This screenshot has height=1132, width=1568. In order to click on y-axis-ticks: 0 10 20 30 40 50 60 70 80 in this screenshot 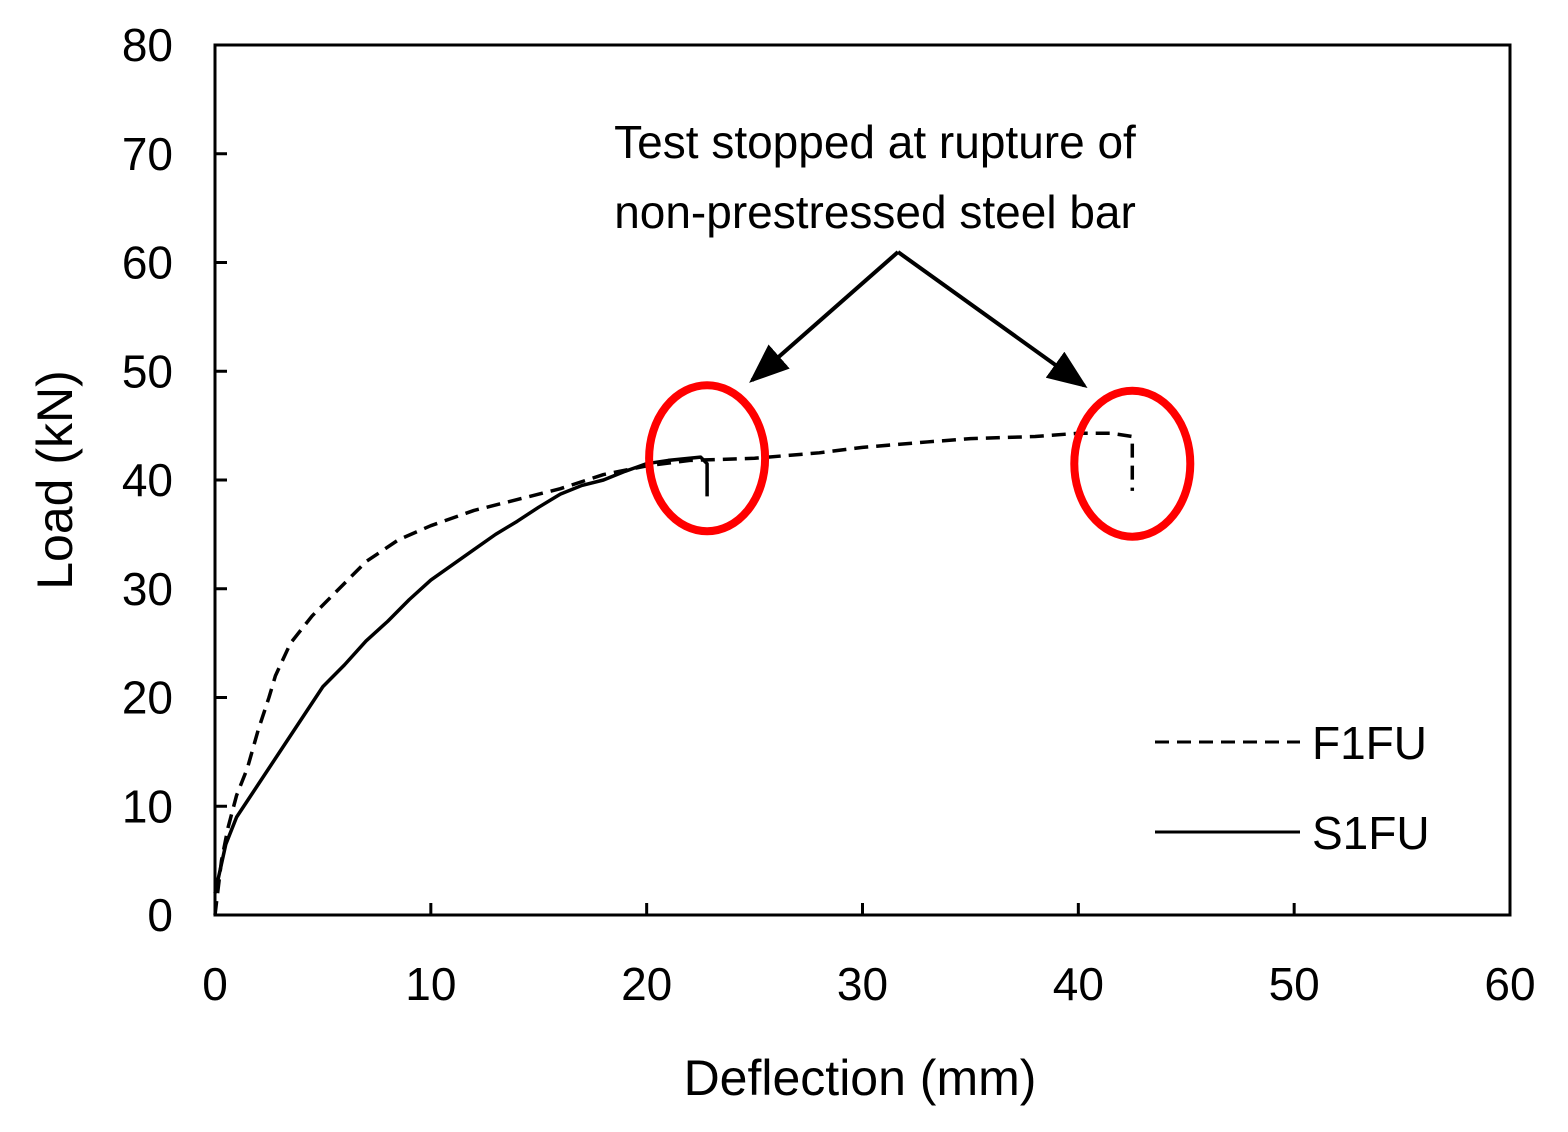, I will do `click(174, 480)`.